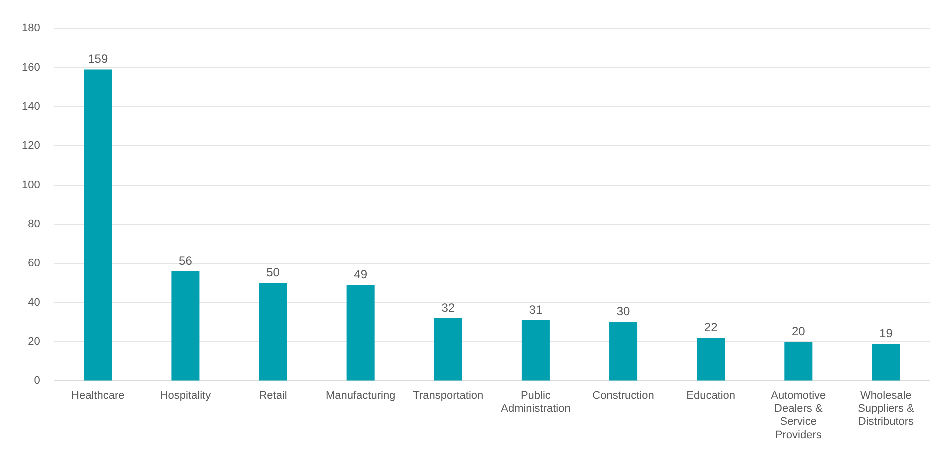  I want to click on data-label: 19, so click(887, 333).